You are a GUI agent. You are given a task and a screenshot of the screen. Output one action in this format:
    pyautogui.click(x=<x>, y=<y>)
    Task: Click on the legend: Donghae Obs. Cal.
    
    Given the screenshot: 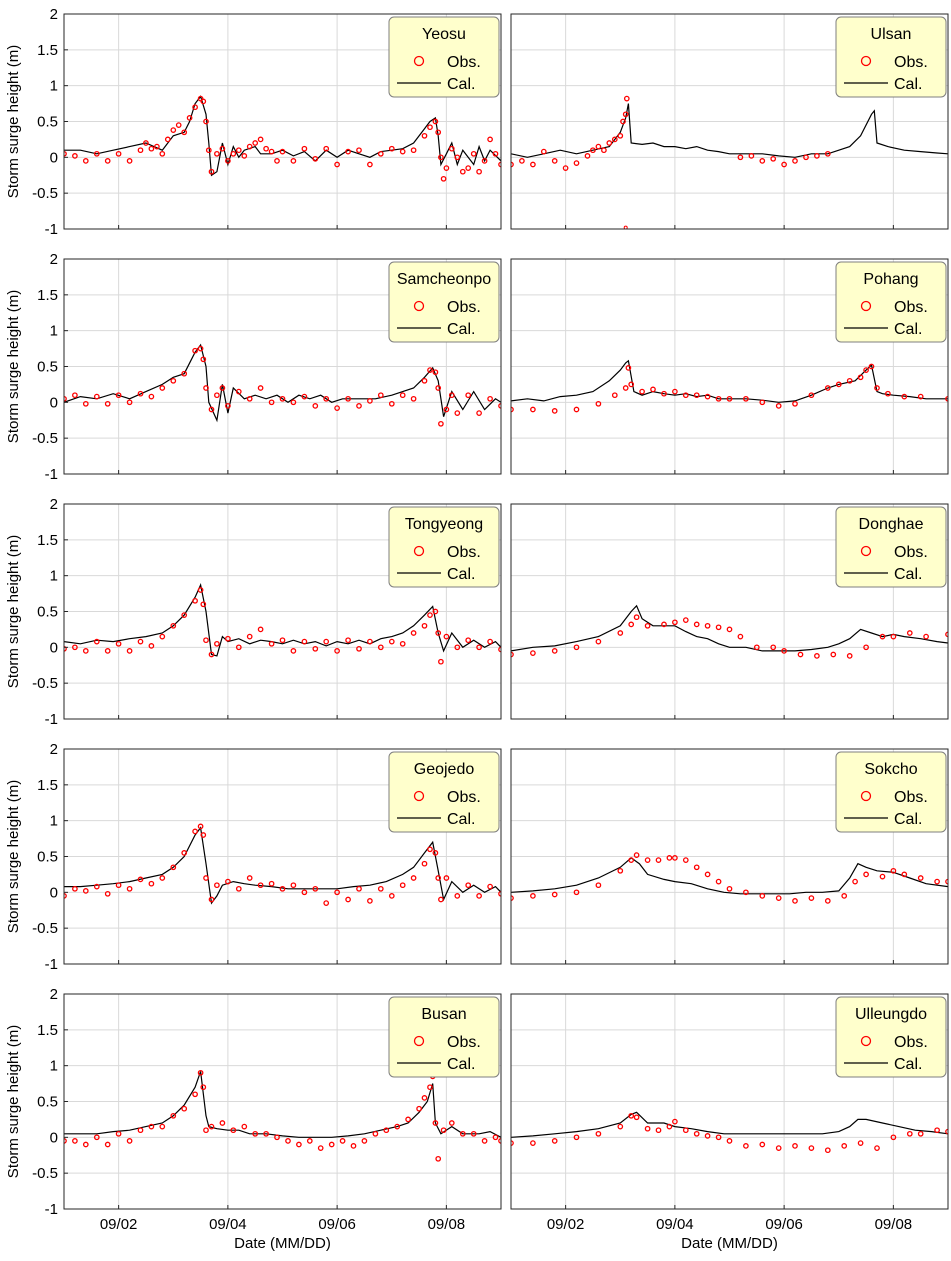 What is the action you would take?
    pyautogui.click(x=891, y=547)
    